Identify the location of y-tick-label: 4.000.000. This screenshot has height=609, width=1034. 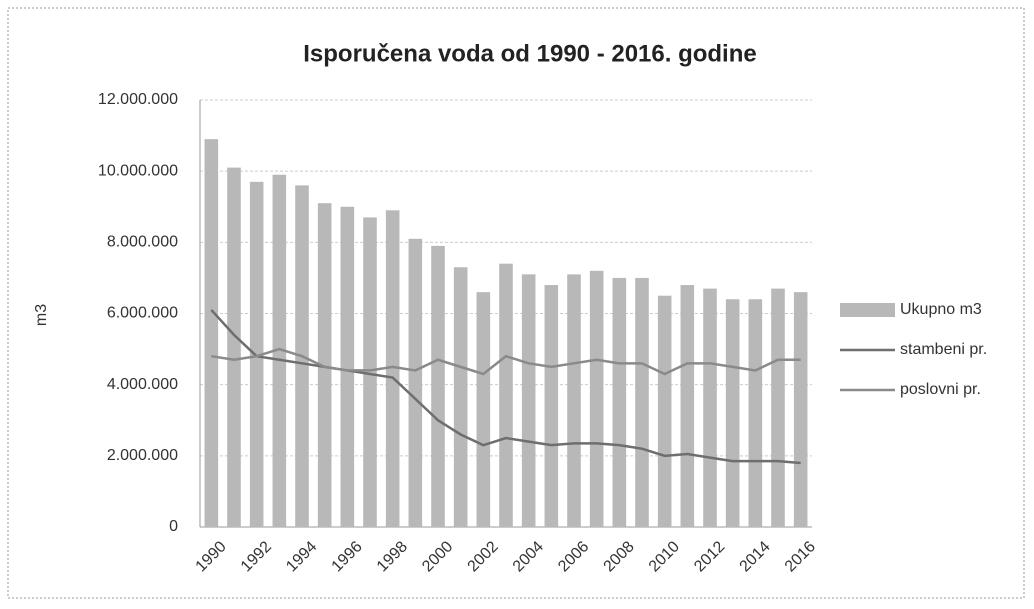
(142, 384).